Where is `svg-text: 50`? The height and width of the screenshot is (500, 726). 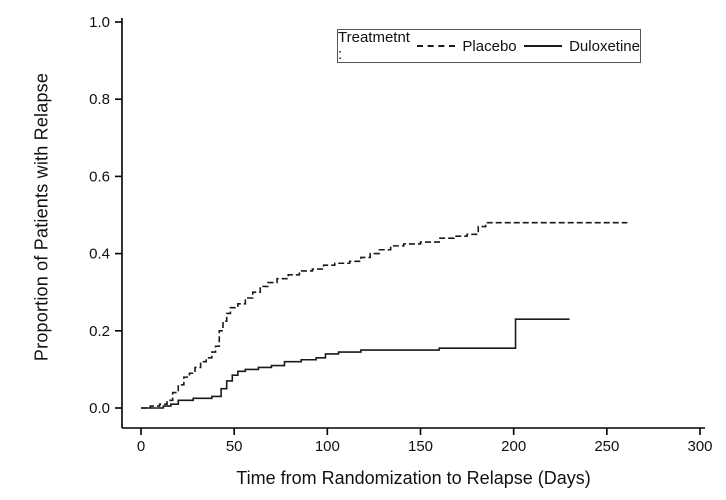
svg-text: 50 is located at coordinates (234, 446).